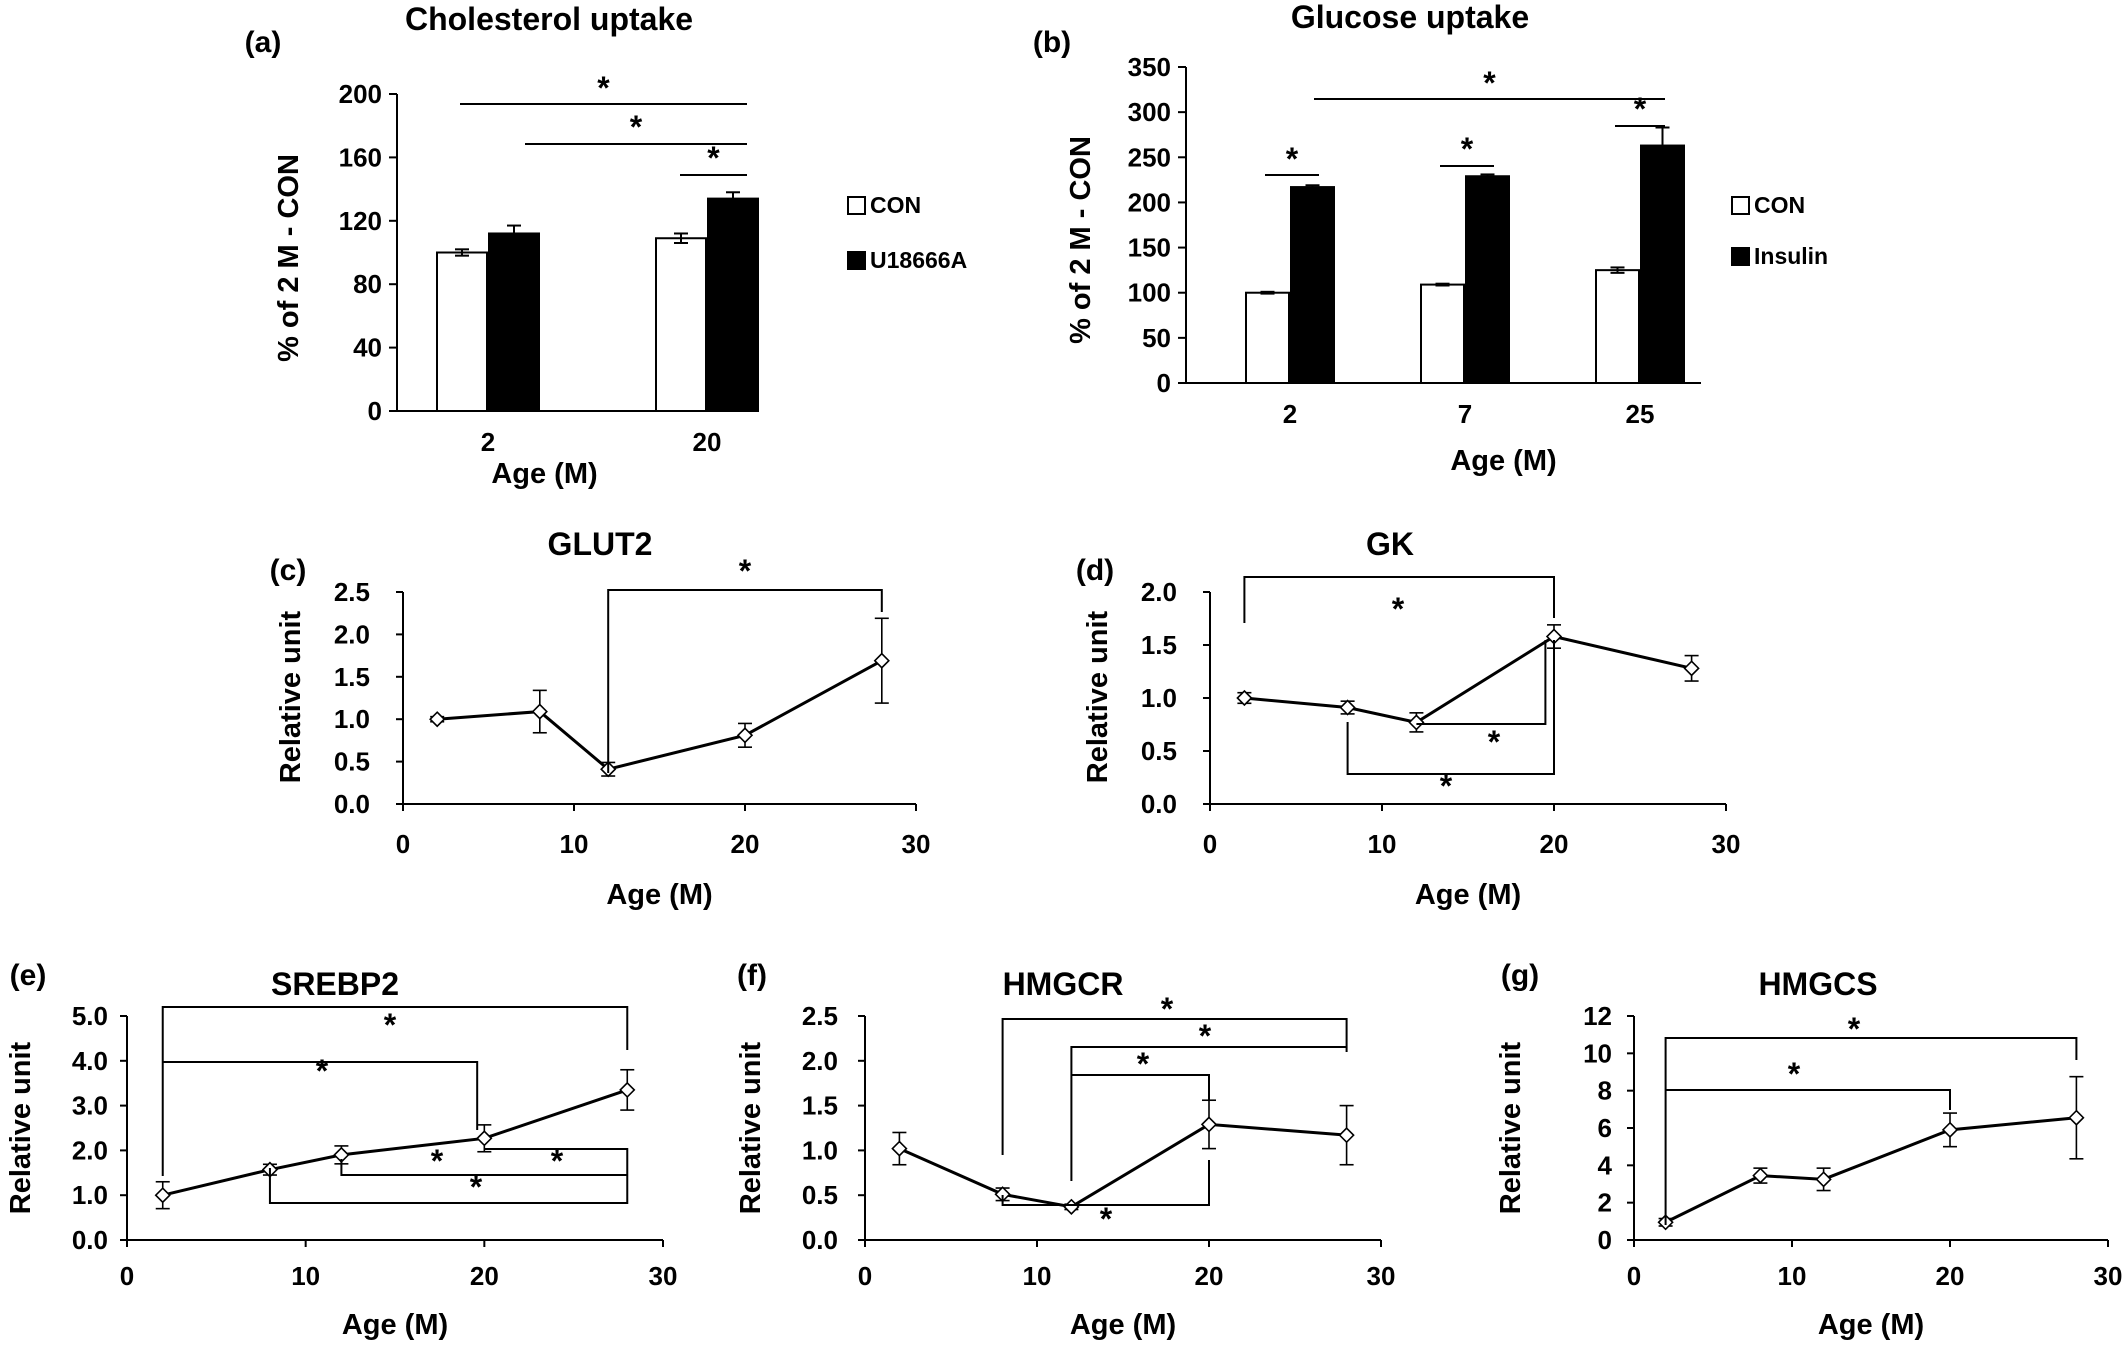 This screenshot has width=2128, height=1347. Describe the element at coordinates (1410, 17) in the screenshot. I see `chart-title: Glucose uptake` at that location.